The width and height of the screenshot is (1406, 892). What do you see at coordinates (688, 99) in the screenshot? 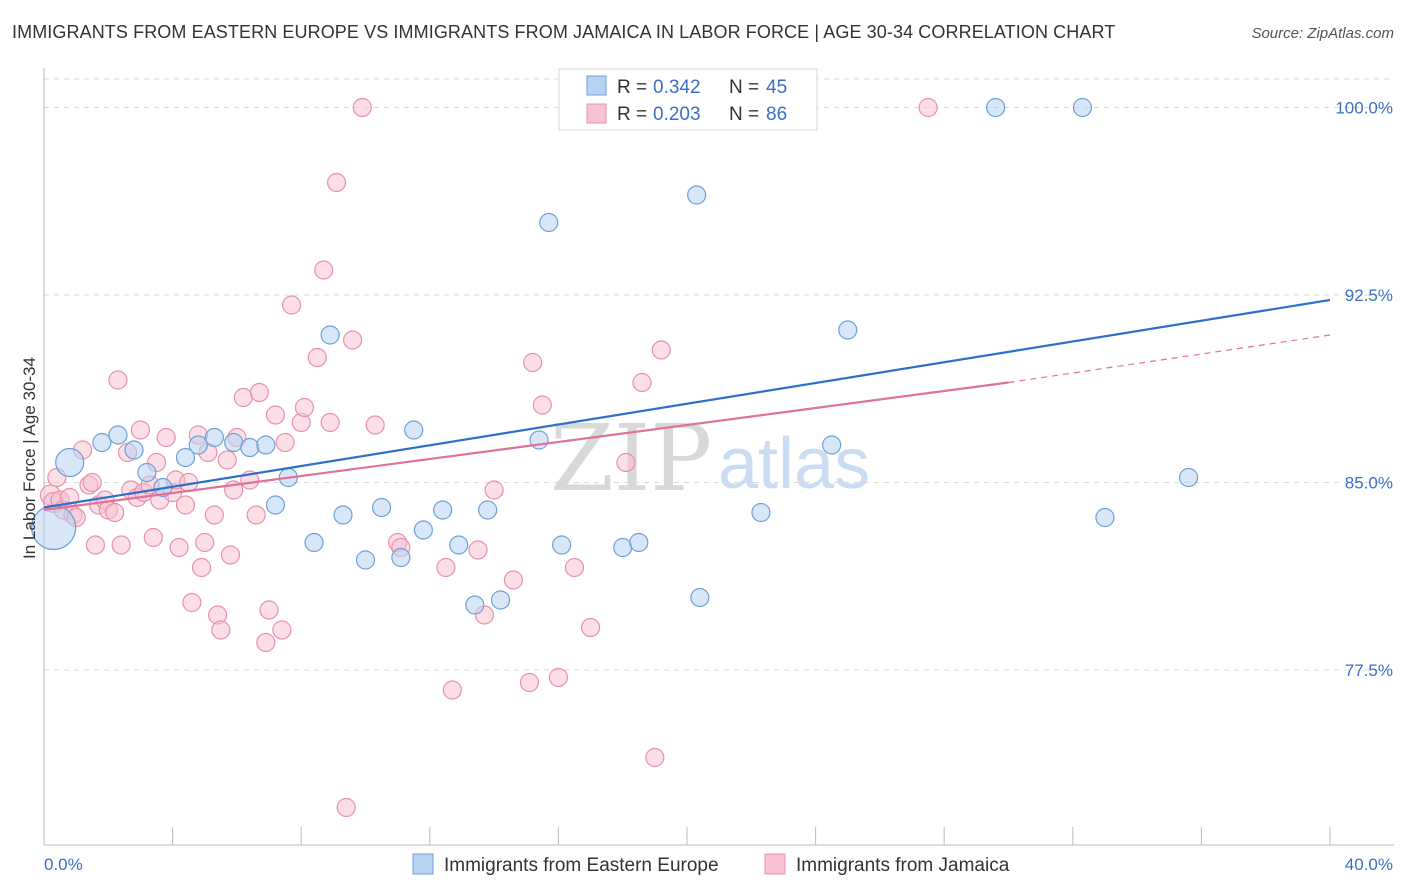
I see `correlation-legend: R = 0.342 N = 45 R = 0.203 N = 86` at bounding box center [688, 99].